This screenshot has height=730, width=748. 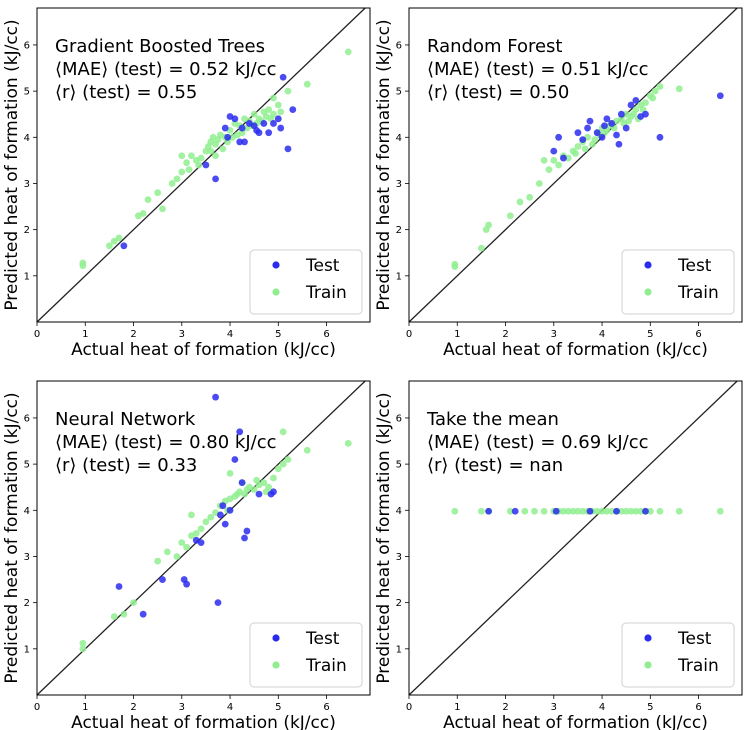 I want to click on x-tick-label: 5, so click(x=650, y=707).